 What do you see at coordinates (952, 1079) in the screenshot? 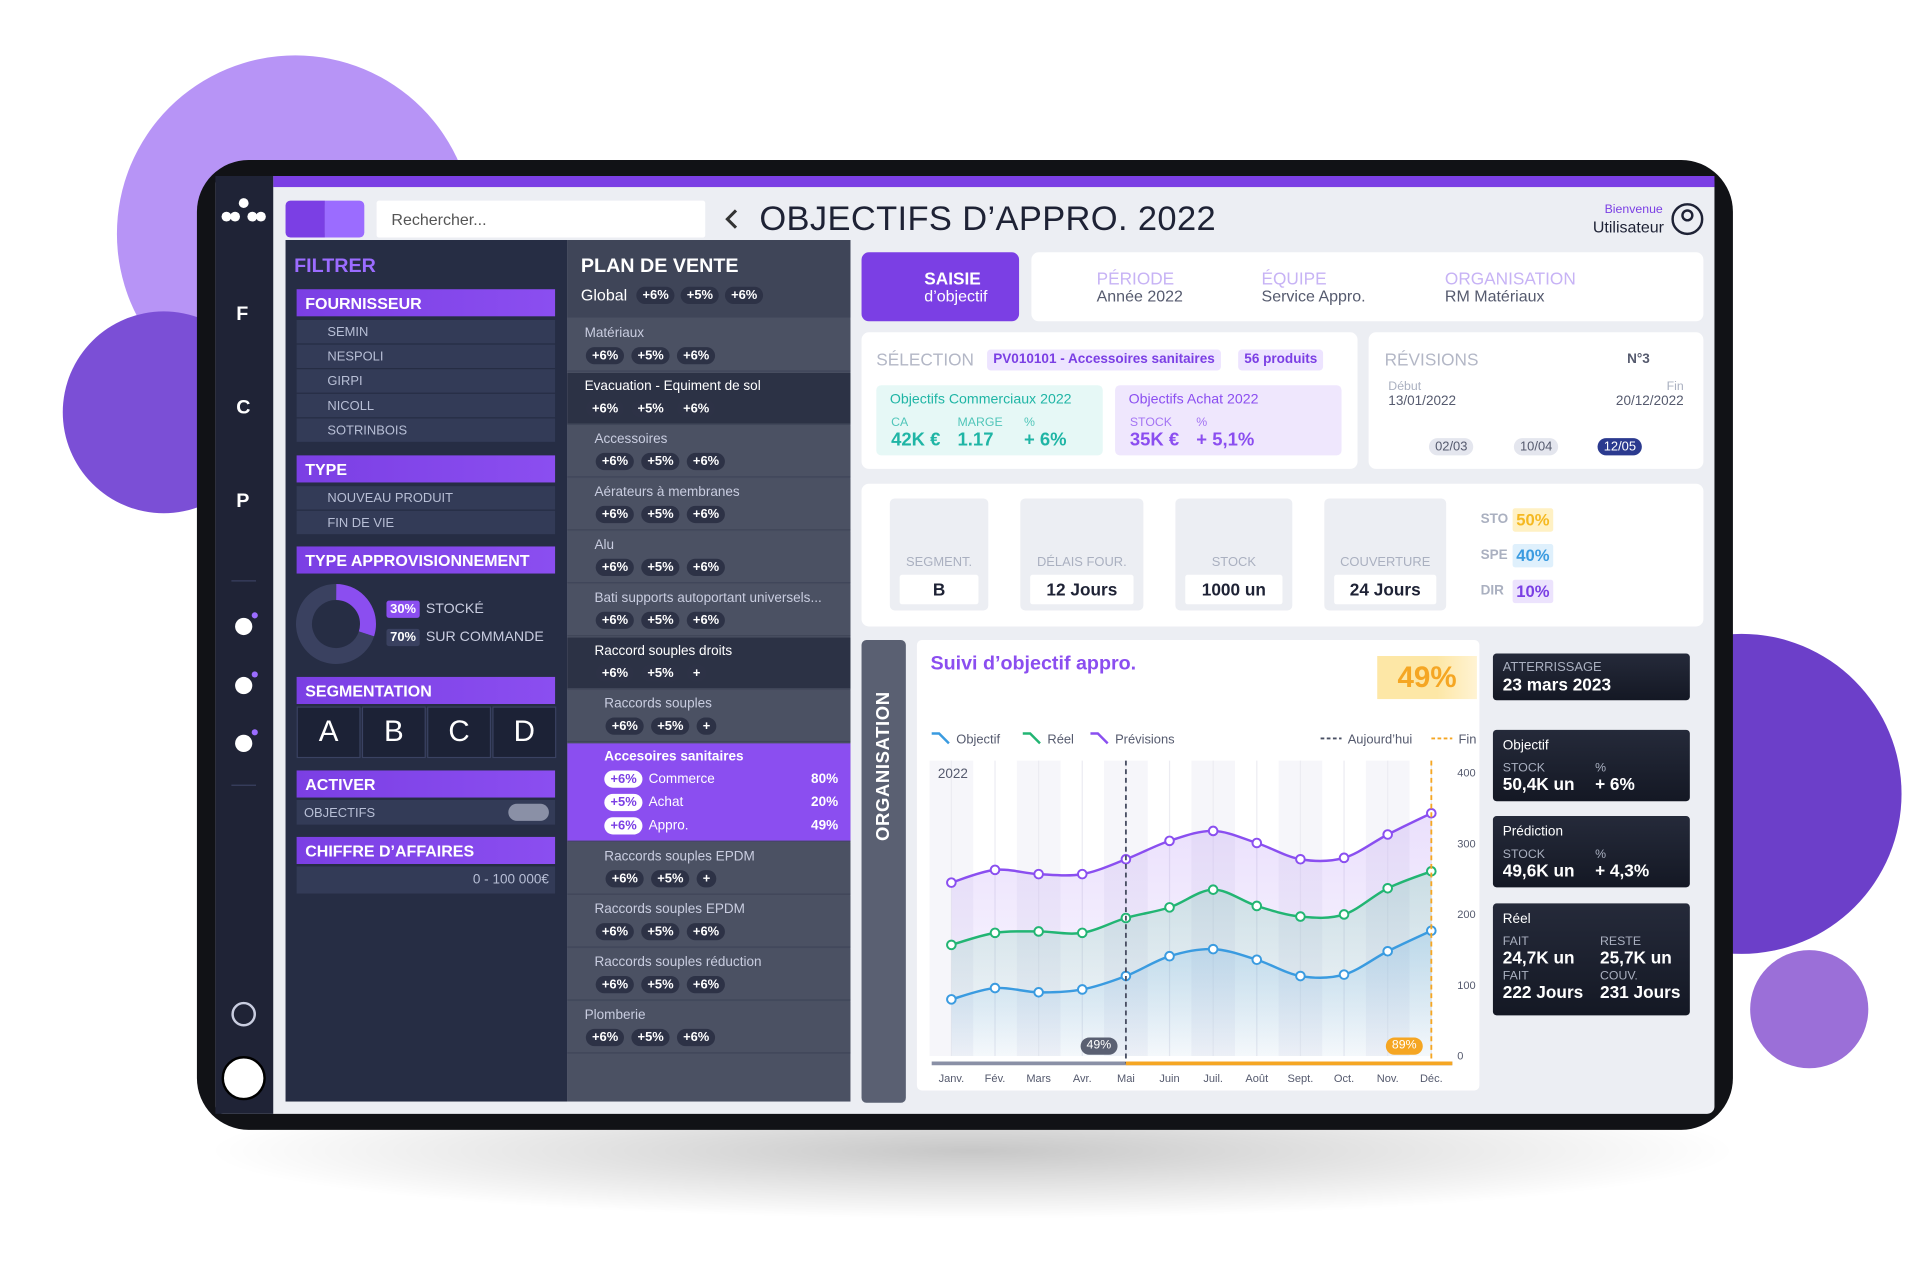
I see `x-tick-label: Janv.` at bounding box center [952, 1079].